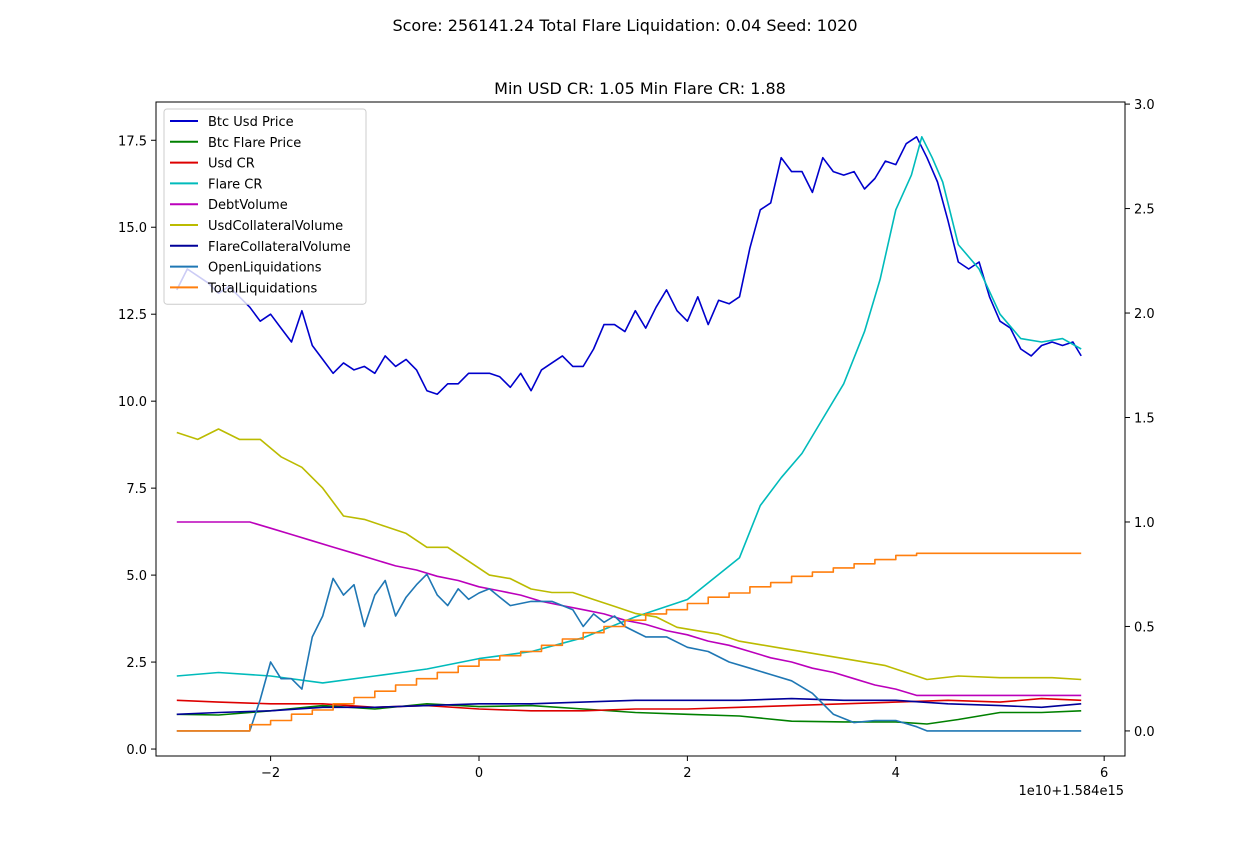  Describe the element at coordinates (1144, 732) in the screenshot. I see `y-right-tick-label: 0.0` at that location.